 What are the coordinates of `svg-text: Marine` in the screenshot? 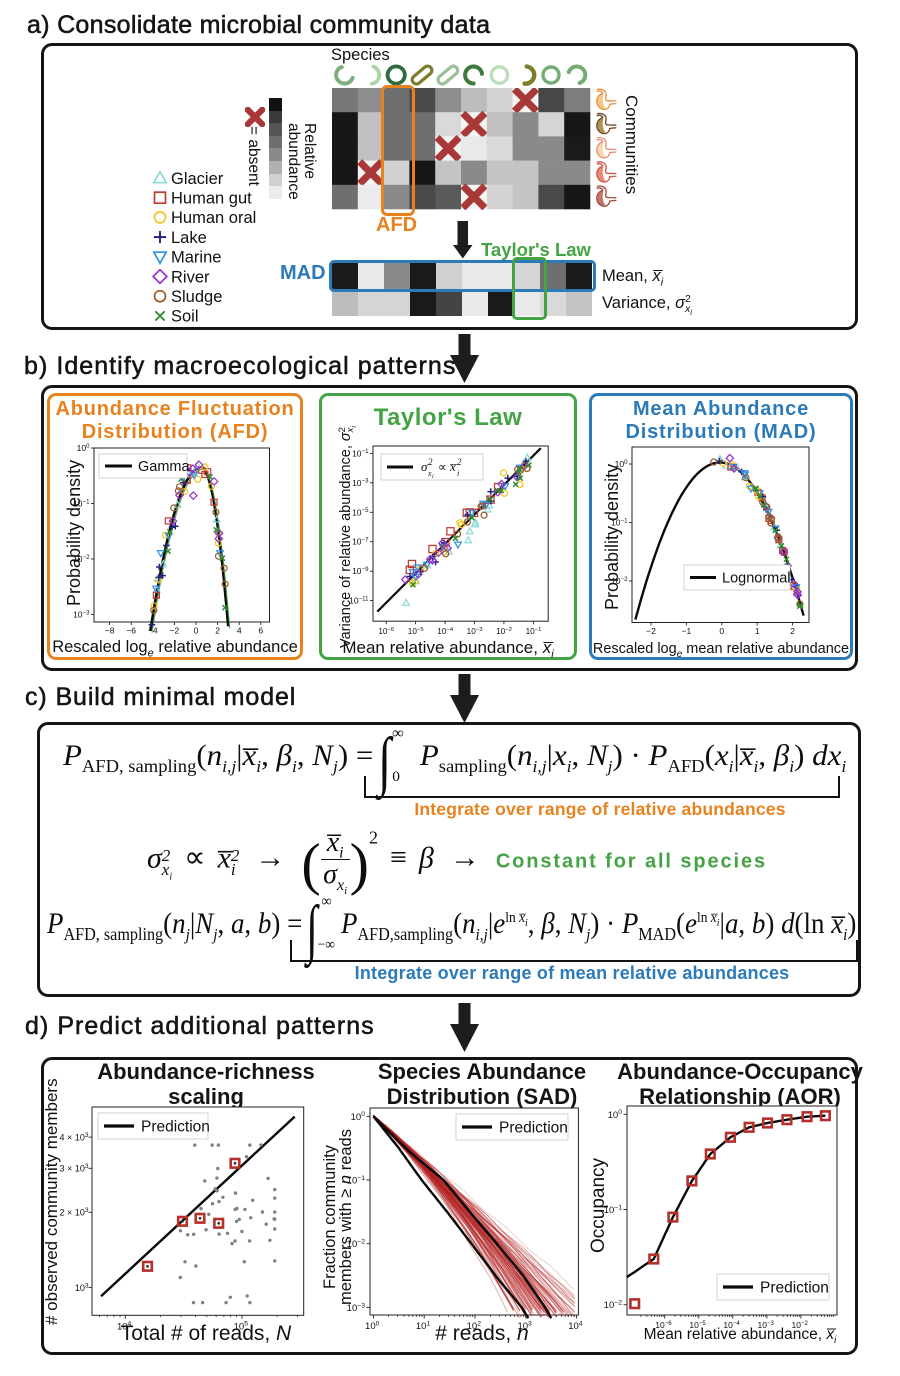 It's located at (196, 258).